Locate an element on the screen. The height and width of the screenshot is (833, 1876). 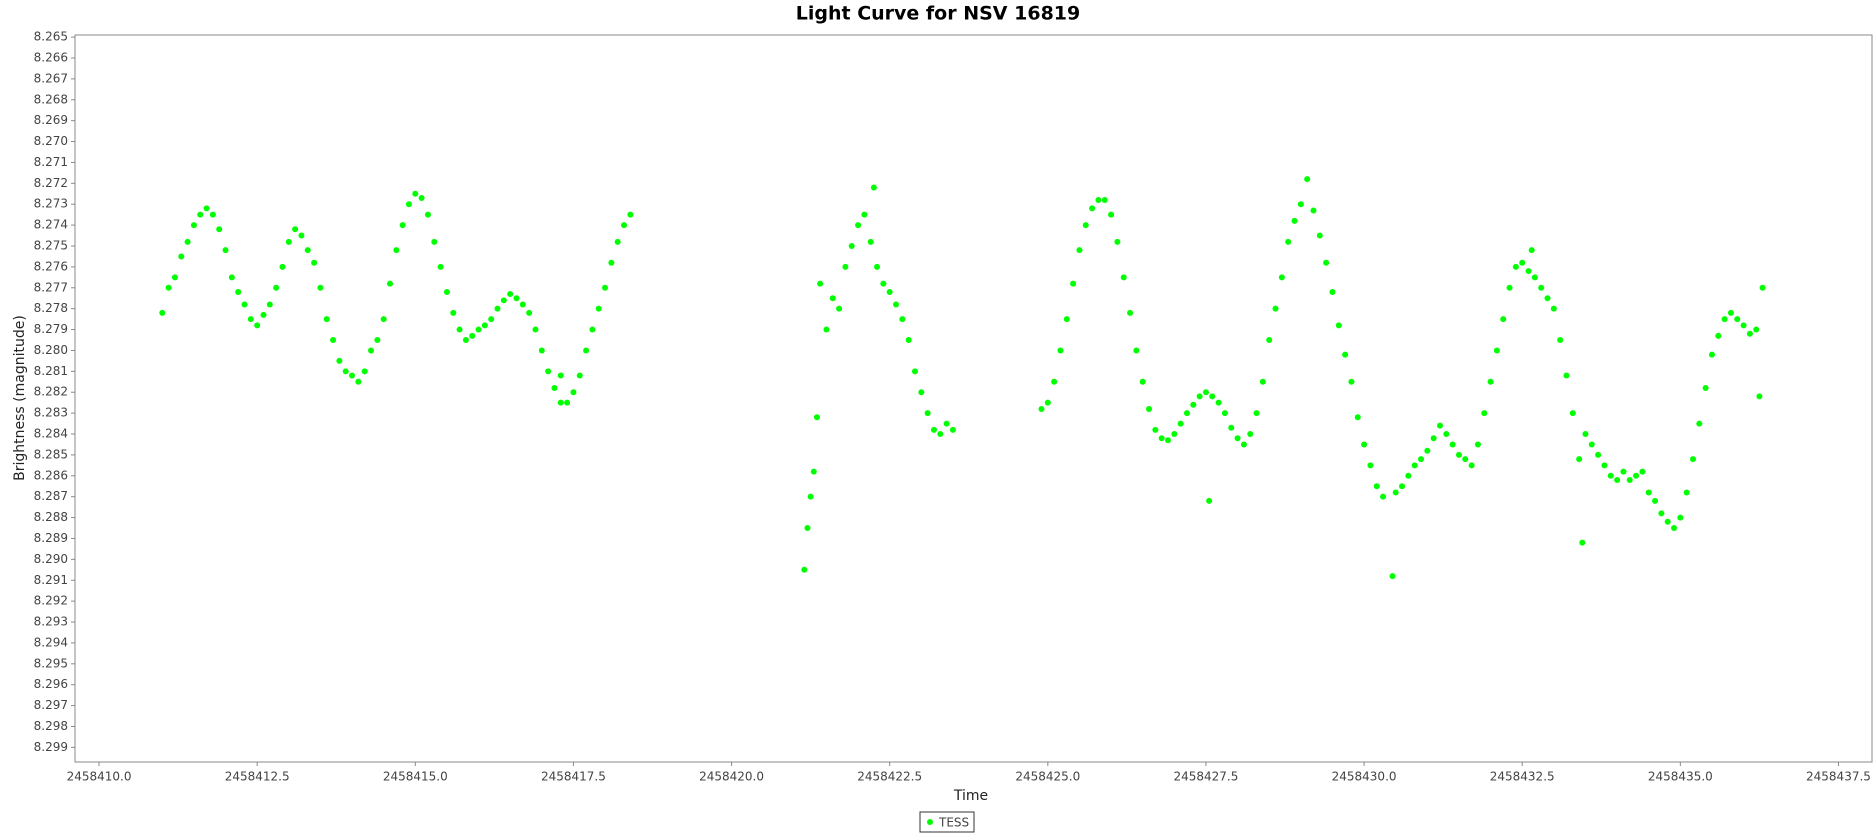
y-tick-label: 8.266 is located at coordinates (51, 57).